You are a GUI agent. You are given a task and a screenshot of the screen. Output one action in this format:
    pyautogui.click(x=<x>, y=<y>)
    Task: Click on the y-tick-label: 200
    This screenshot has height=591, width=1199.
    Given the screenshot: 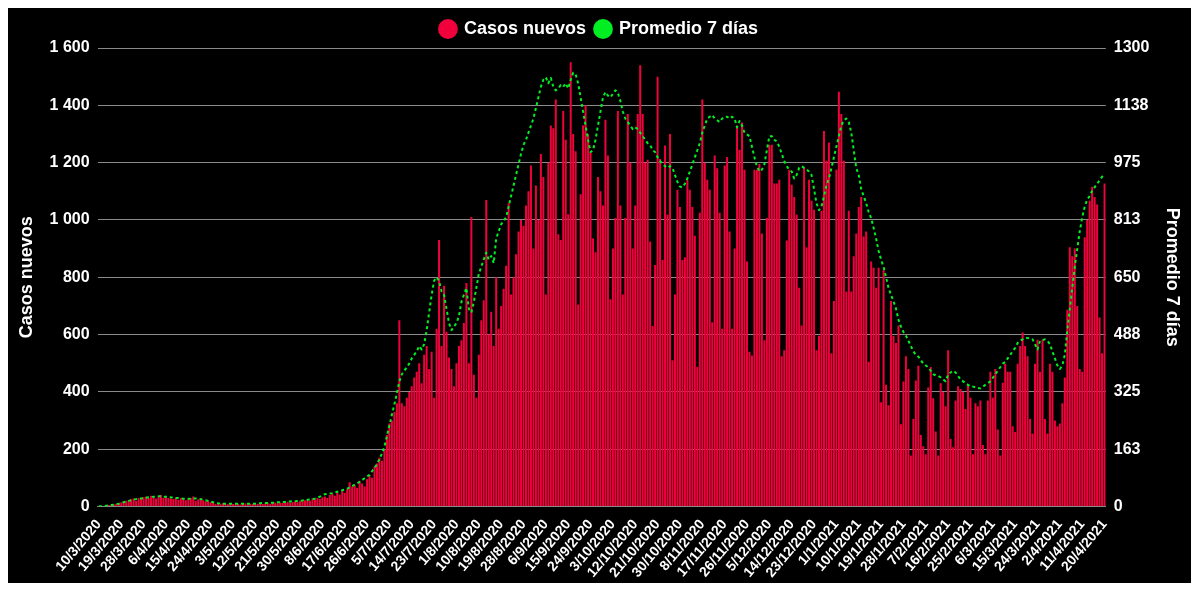 What is the action you would take?
    pyautogui.click(x=76, y=448)
    